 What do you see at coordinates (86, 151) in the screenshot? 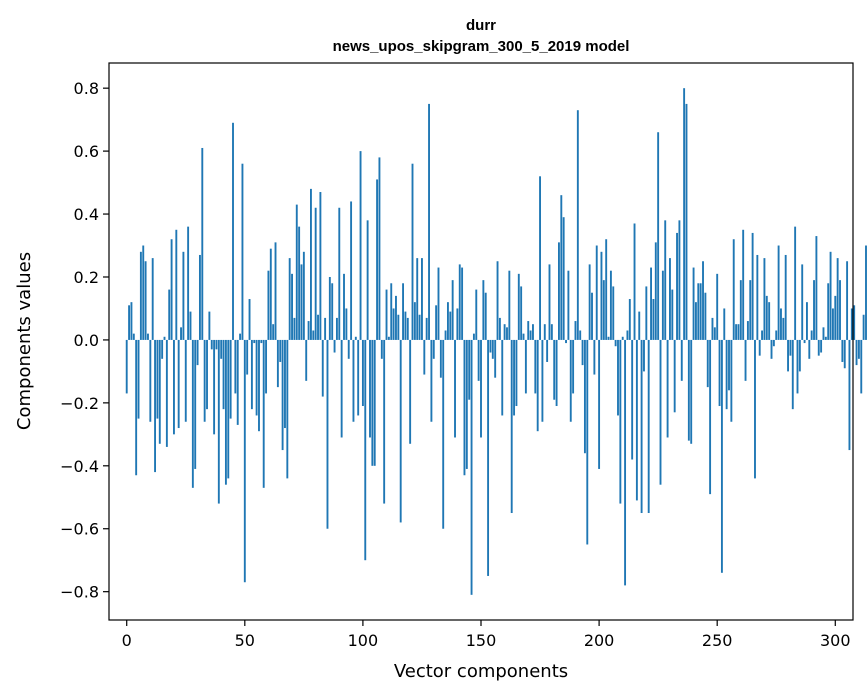
I see `y-tick-label-0.6: 0.6` at bounding box center [86, 151].